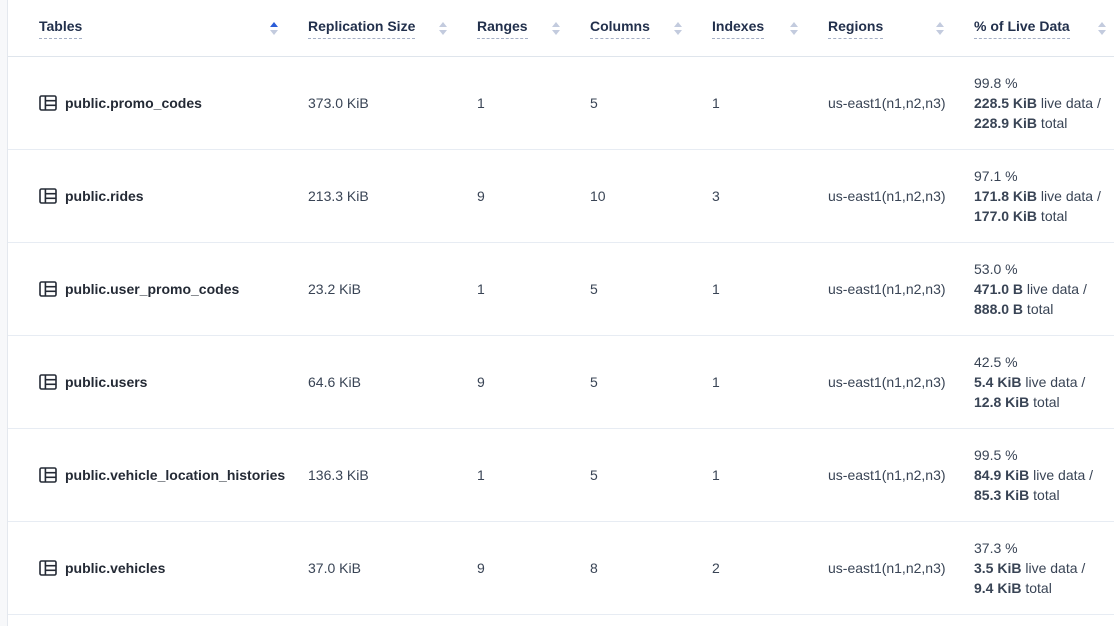  Describe the element at coordinates (738, 28) in the screenshot. I see `column-header-label: Indexes` at that location.